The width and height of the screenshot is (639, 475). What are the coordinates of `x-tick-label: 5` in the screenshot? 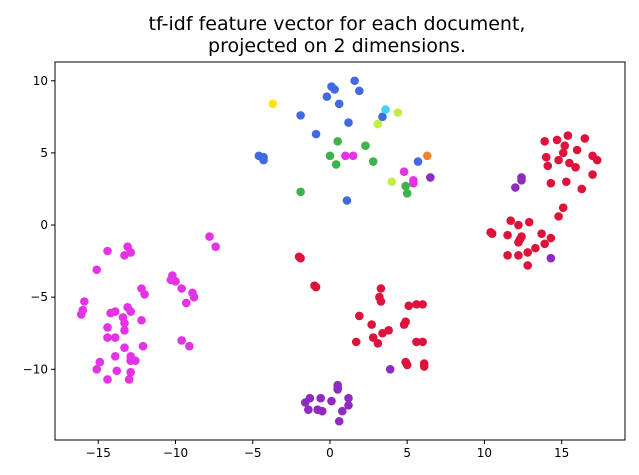 It's located at (407, 453).